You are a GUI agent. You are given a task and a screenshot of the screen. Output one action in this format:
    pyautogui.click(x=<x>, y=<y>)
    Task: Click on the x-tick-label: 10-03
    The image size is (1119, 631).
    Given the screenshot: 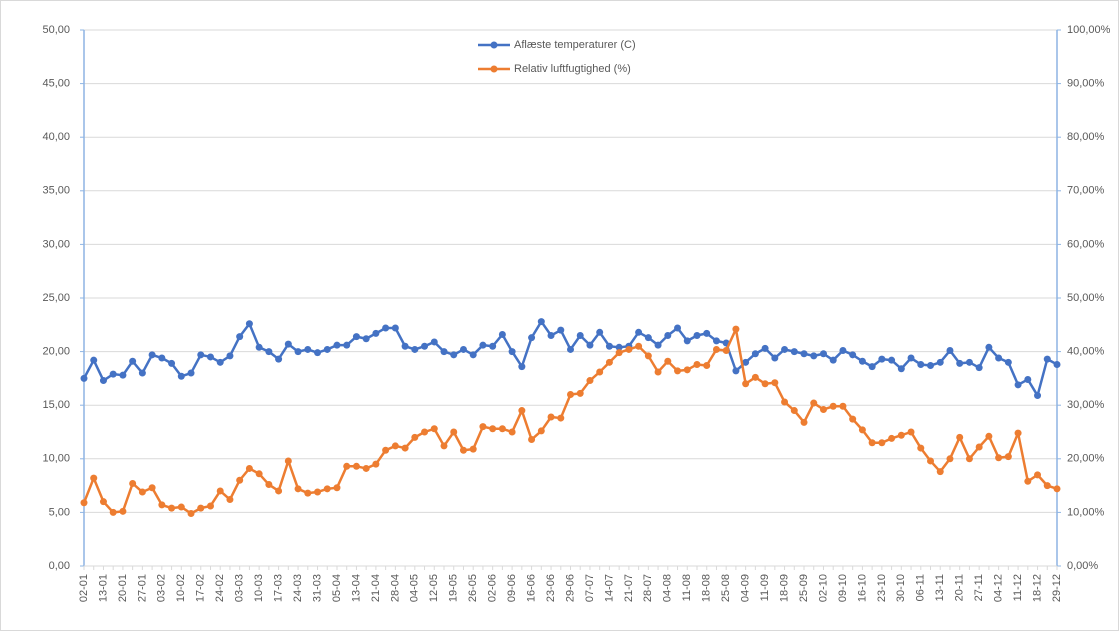 What is the action you would take?
    pyautogui.click(x=259, y=588)
    